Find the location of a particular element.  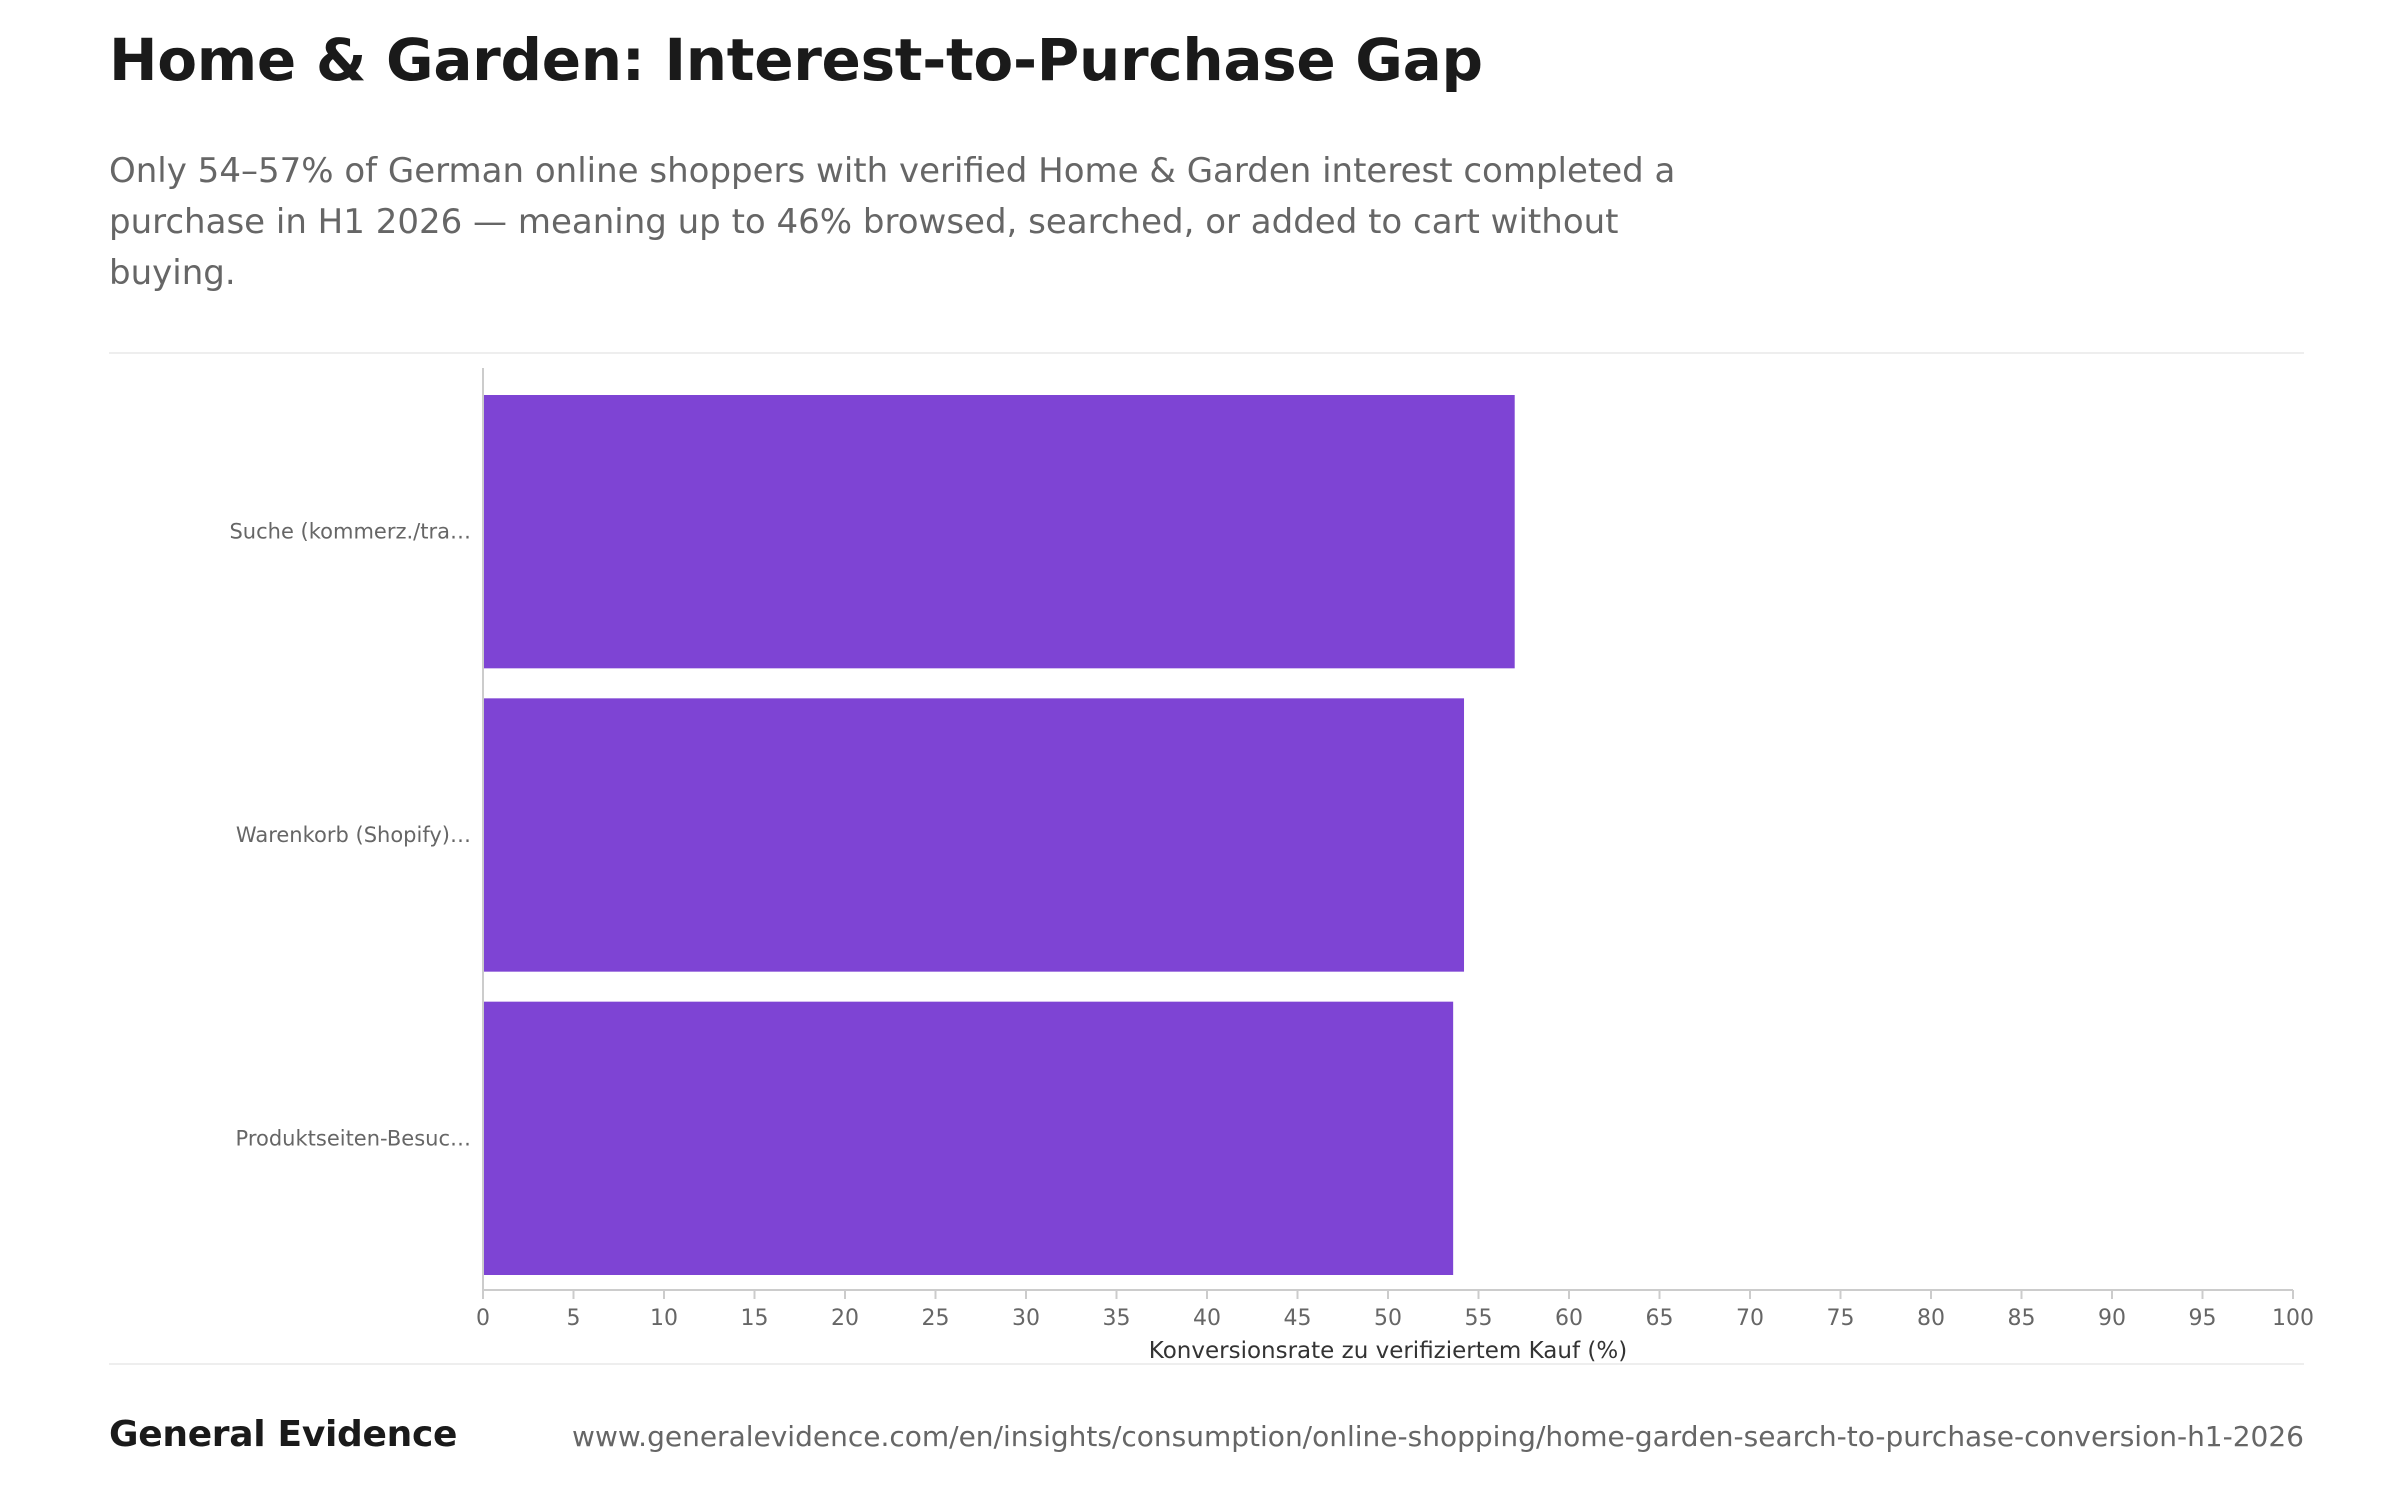

bottom-divider is located at coordinates (1206, 1364).